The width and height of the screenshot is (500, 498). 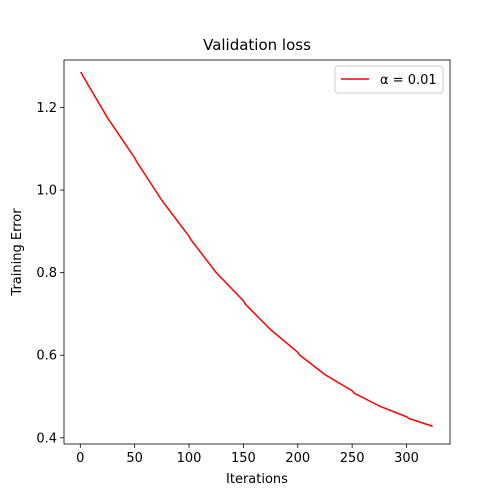 I want to click on x-tick-label: 250, so click(x=352, y=458).